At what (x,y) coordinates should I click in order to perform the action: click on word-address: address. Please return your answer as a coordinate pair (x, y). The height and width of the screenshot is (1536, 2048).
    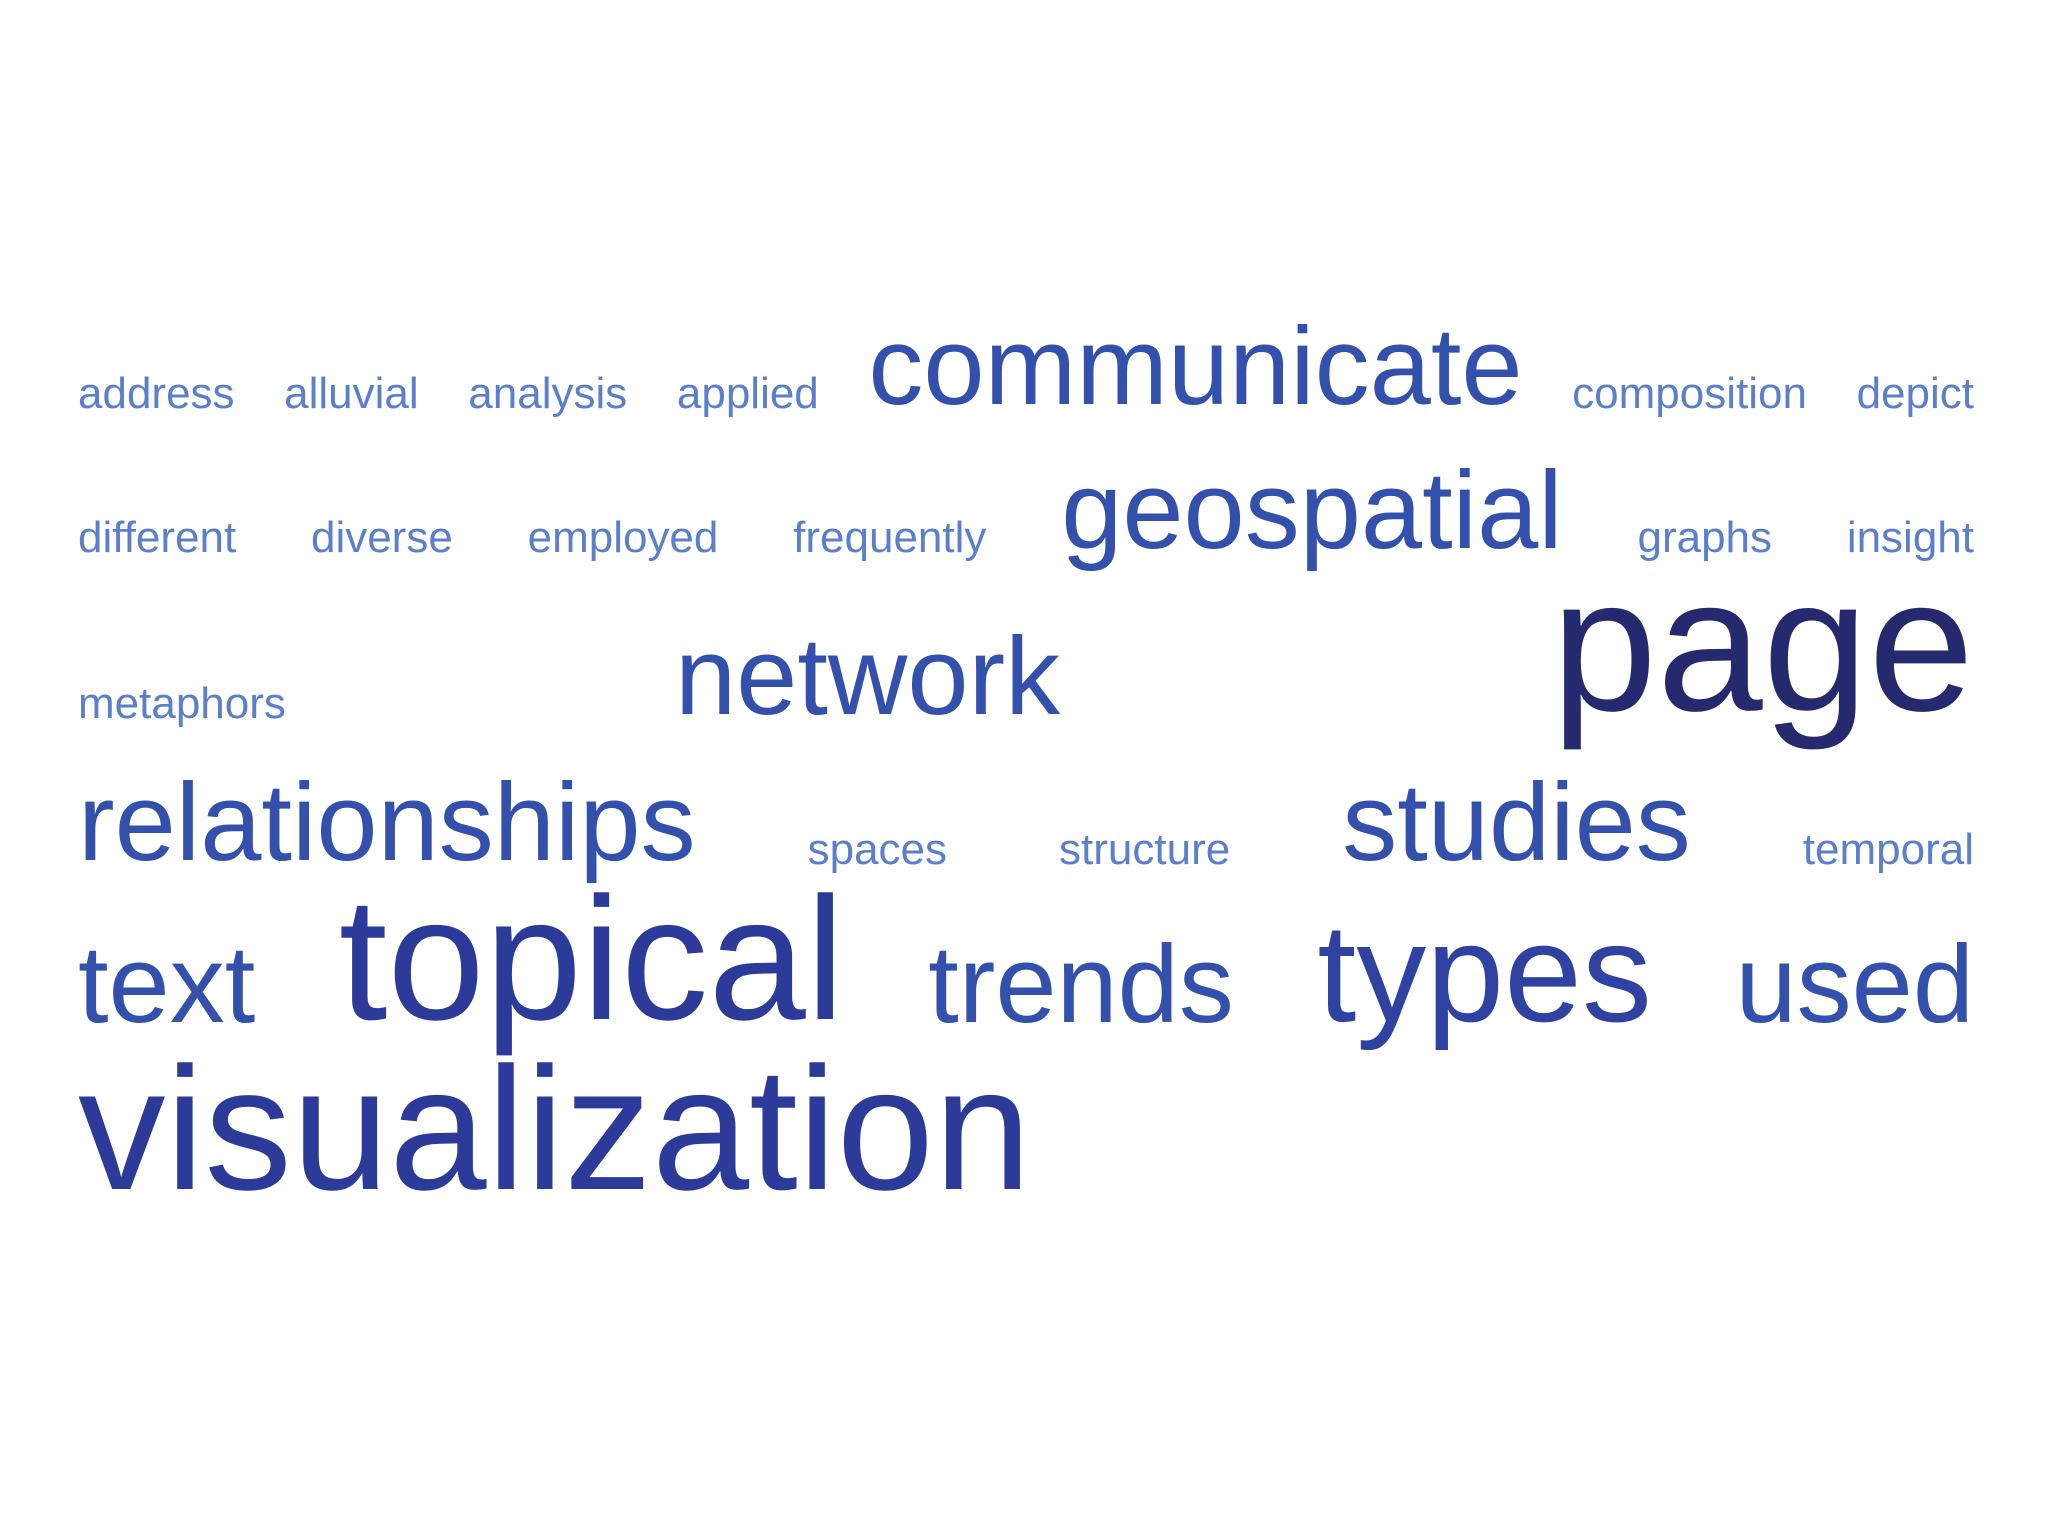
    Looking at the image, I should click on (156, 394).